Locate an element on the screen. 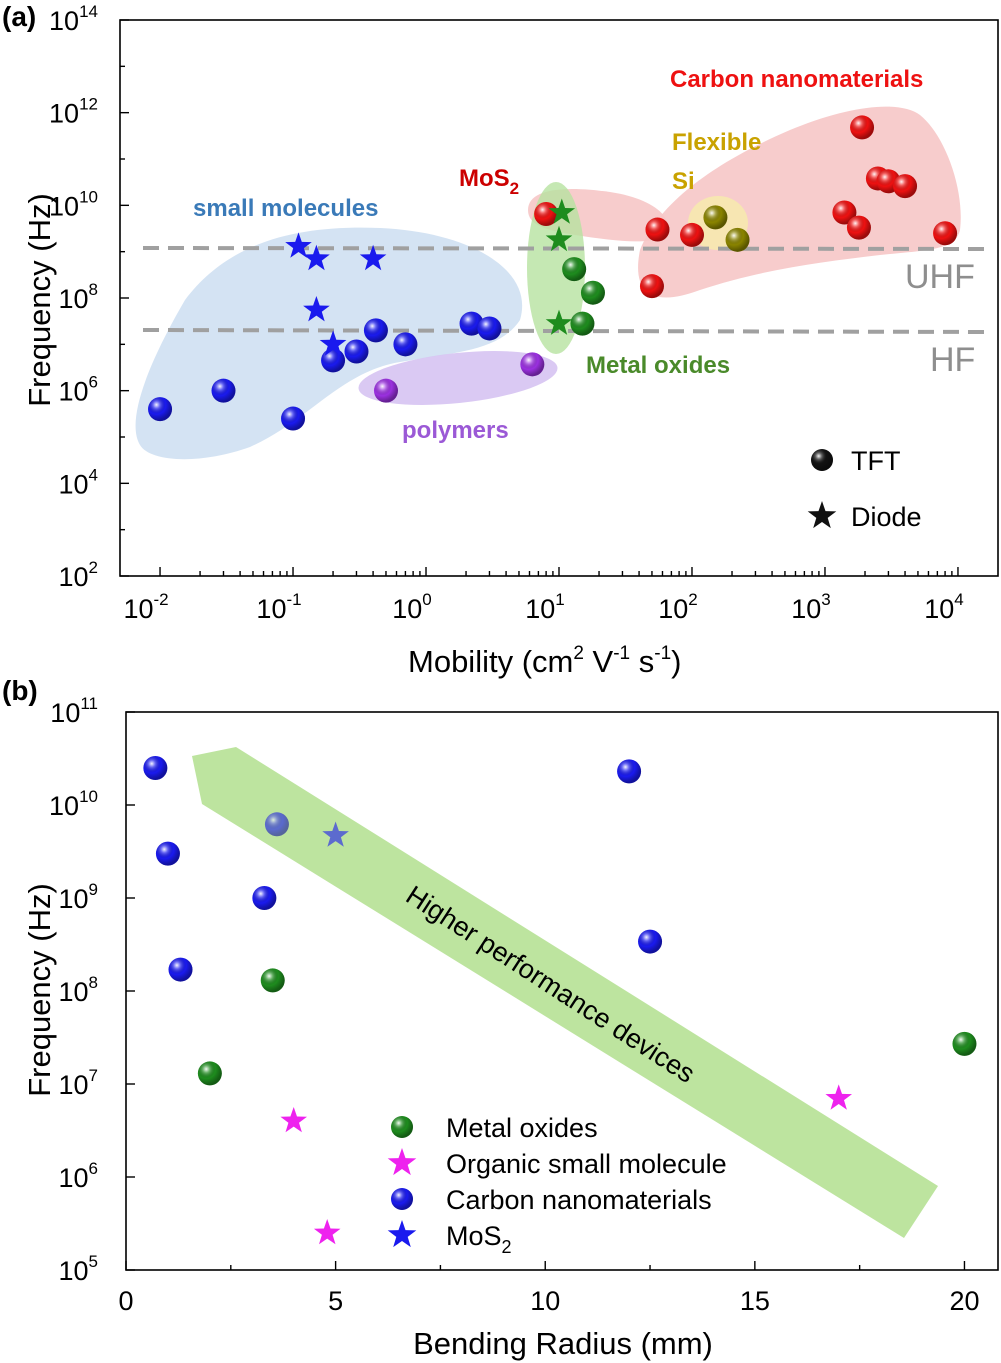 This screenshot has height=1363, width=1001. x-axis-title-a-exp2: -1 is located at coordinates (621, 653).